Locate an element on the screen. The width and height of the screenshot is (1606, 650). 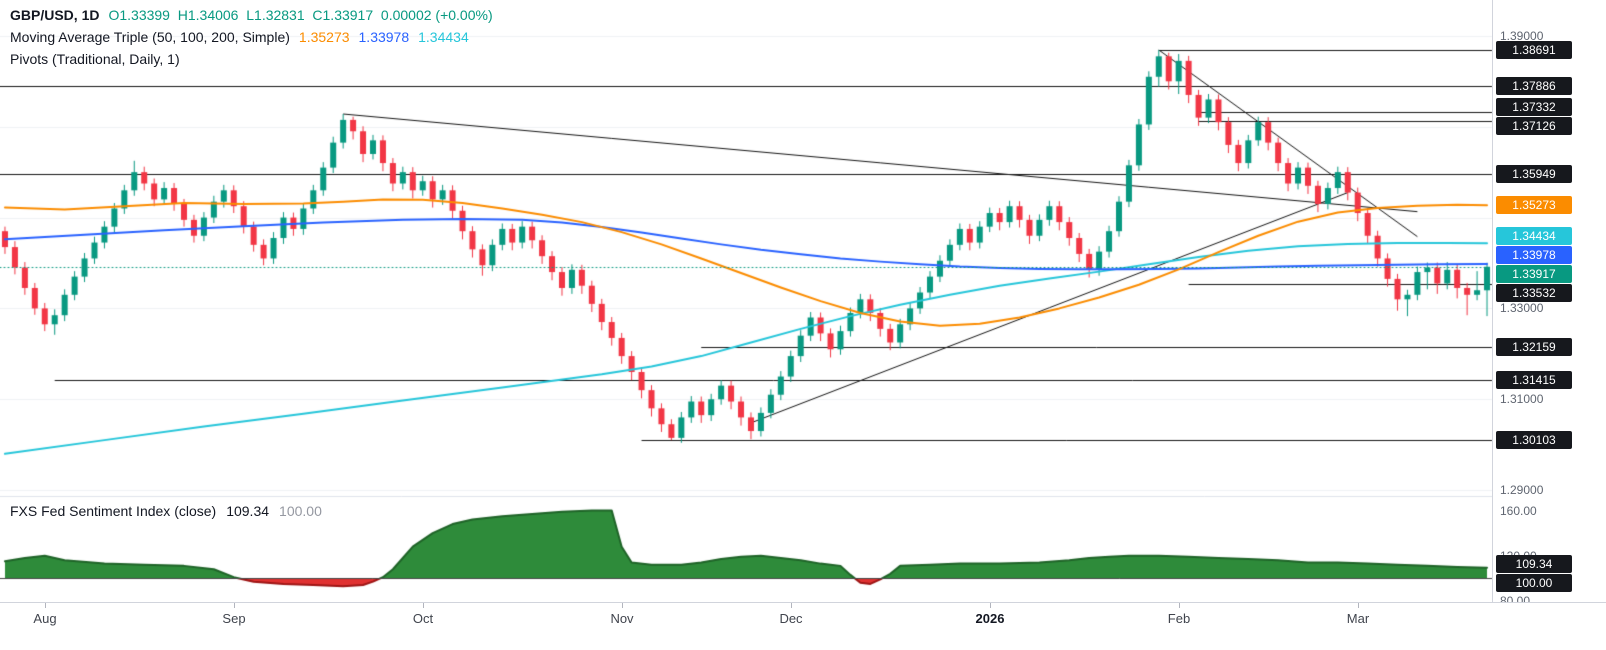
price-axis-badge: 1.35949 is located at coordinates (1534, 174).